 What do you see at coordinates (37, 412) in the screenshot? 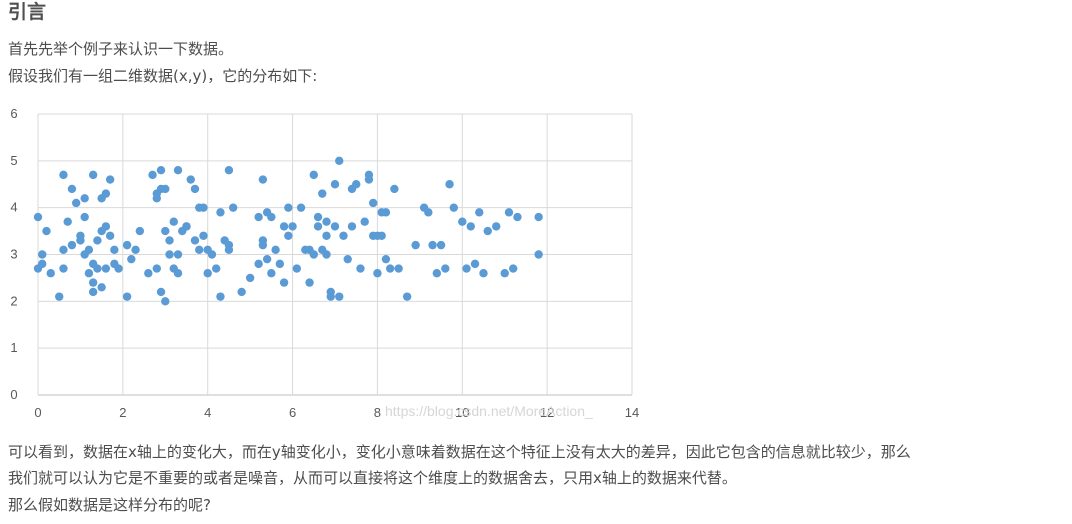
I see `x-tick-label: 0` at bounding box center [37, 412].